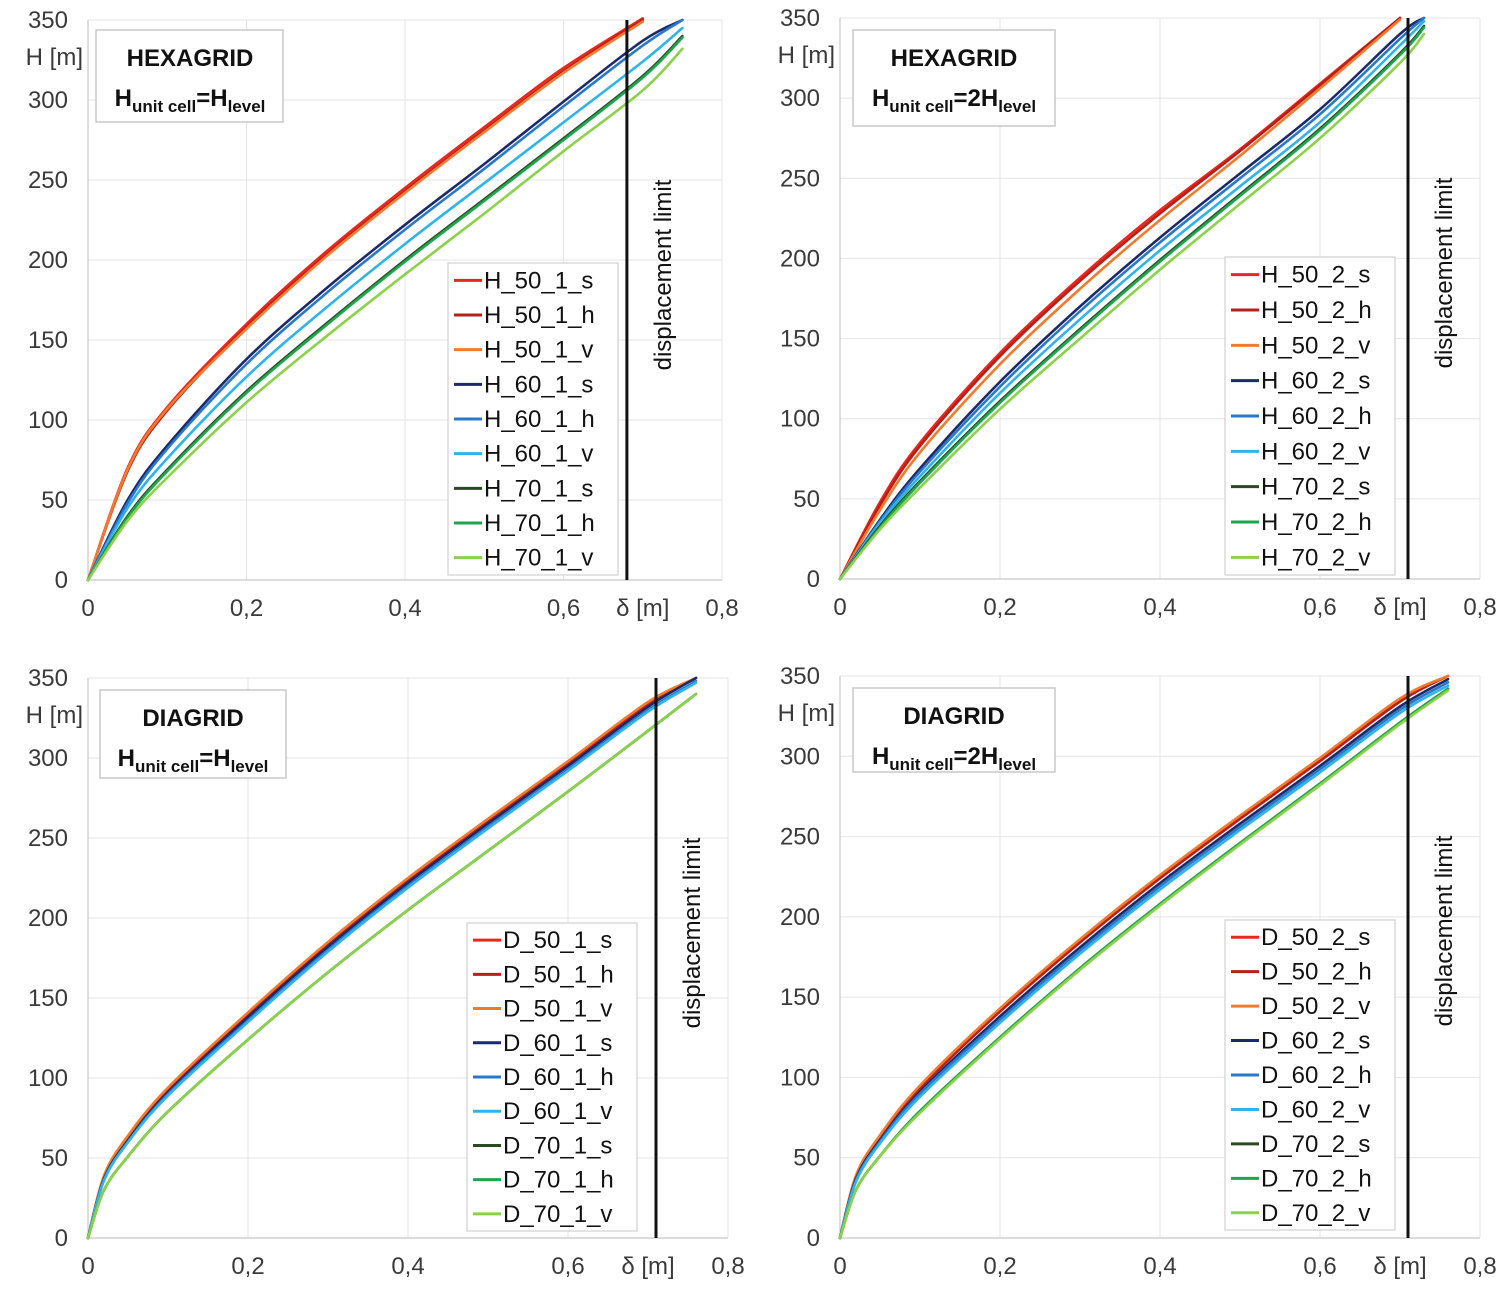 The width and height of the screenshot is (1510, 1306). Describe the element at coordinates (800, 917) in the screenshot. I see `y-tick-label: 200` at that location.